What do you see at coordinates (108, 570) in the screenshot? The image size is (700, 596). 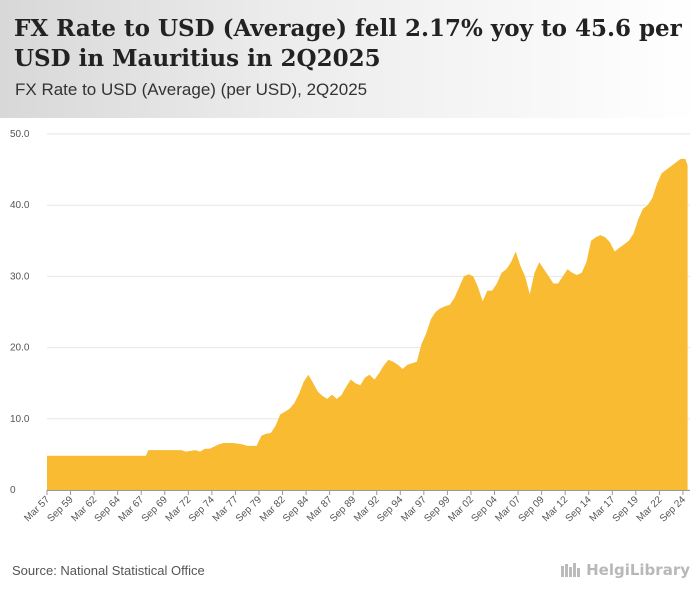 I see `source-note: Source: National Statistical Office` at bounding box center [108, 570].